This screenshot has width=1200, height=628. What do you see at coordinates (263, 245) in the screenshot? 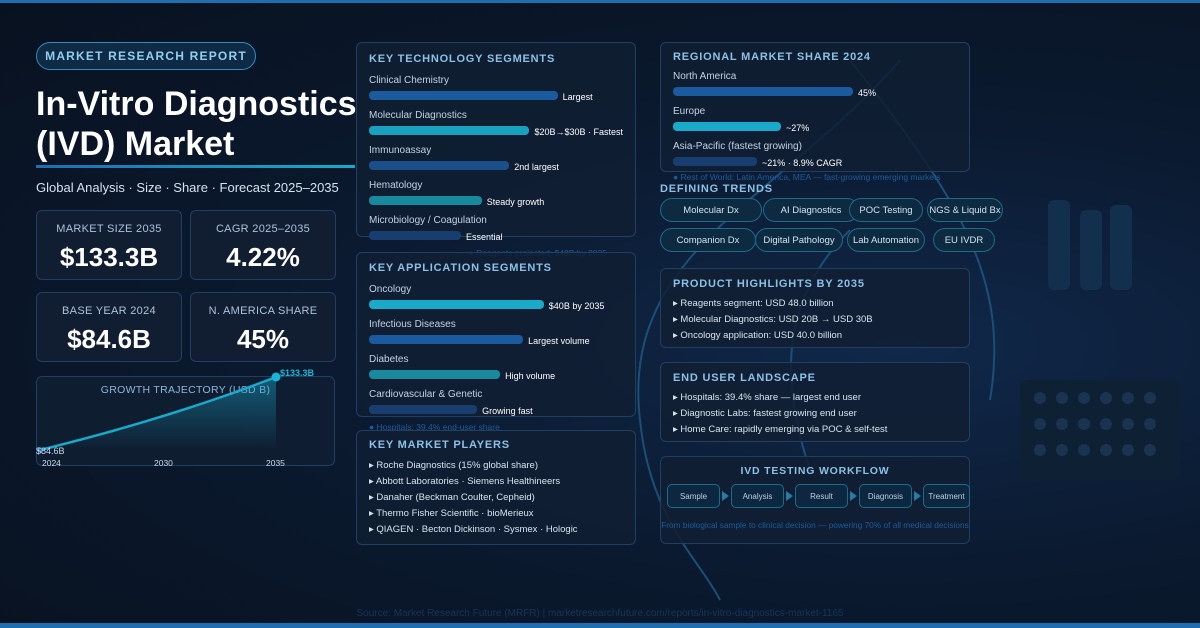
I see `stat-cagr: CAGR 2025–2035 4.22%` at bounding box center [263, 245].